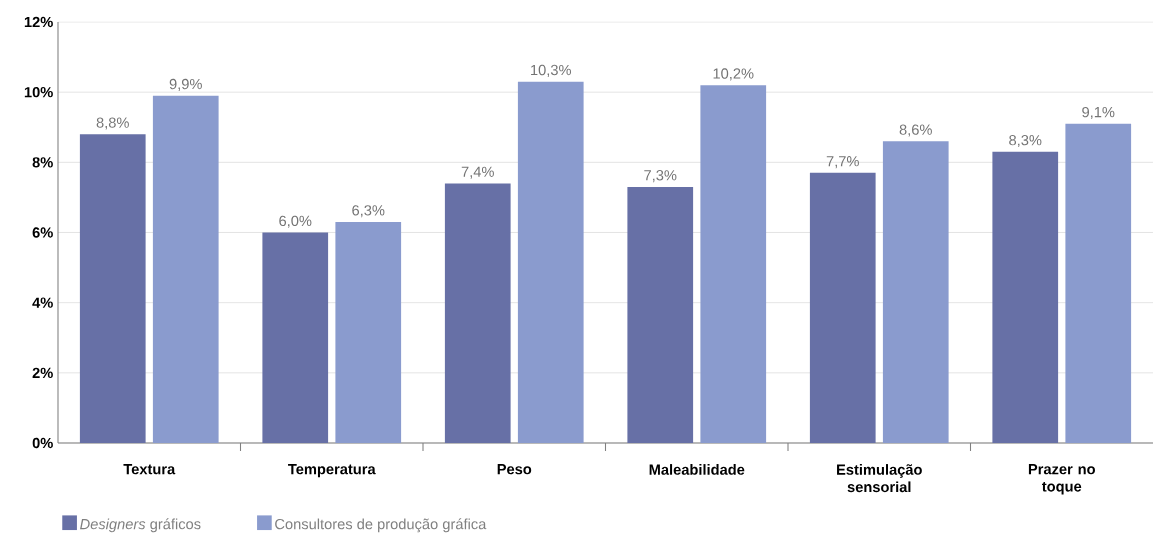 The image size is (1153, 543). What do you see at coordinates (879, 478) in the screenshot?
I see `x-tick-label: Estimulação sensorial` at bounding box center [879, 478].